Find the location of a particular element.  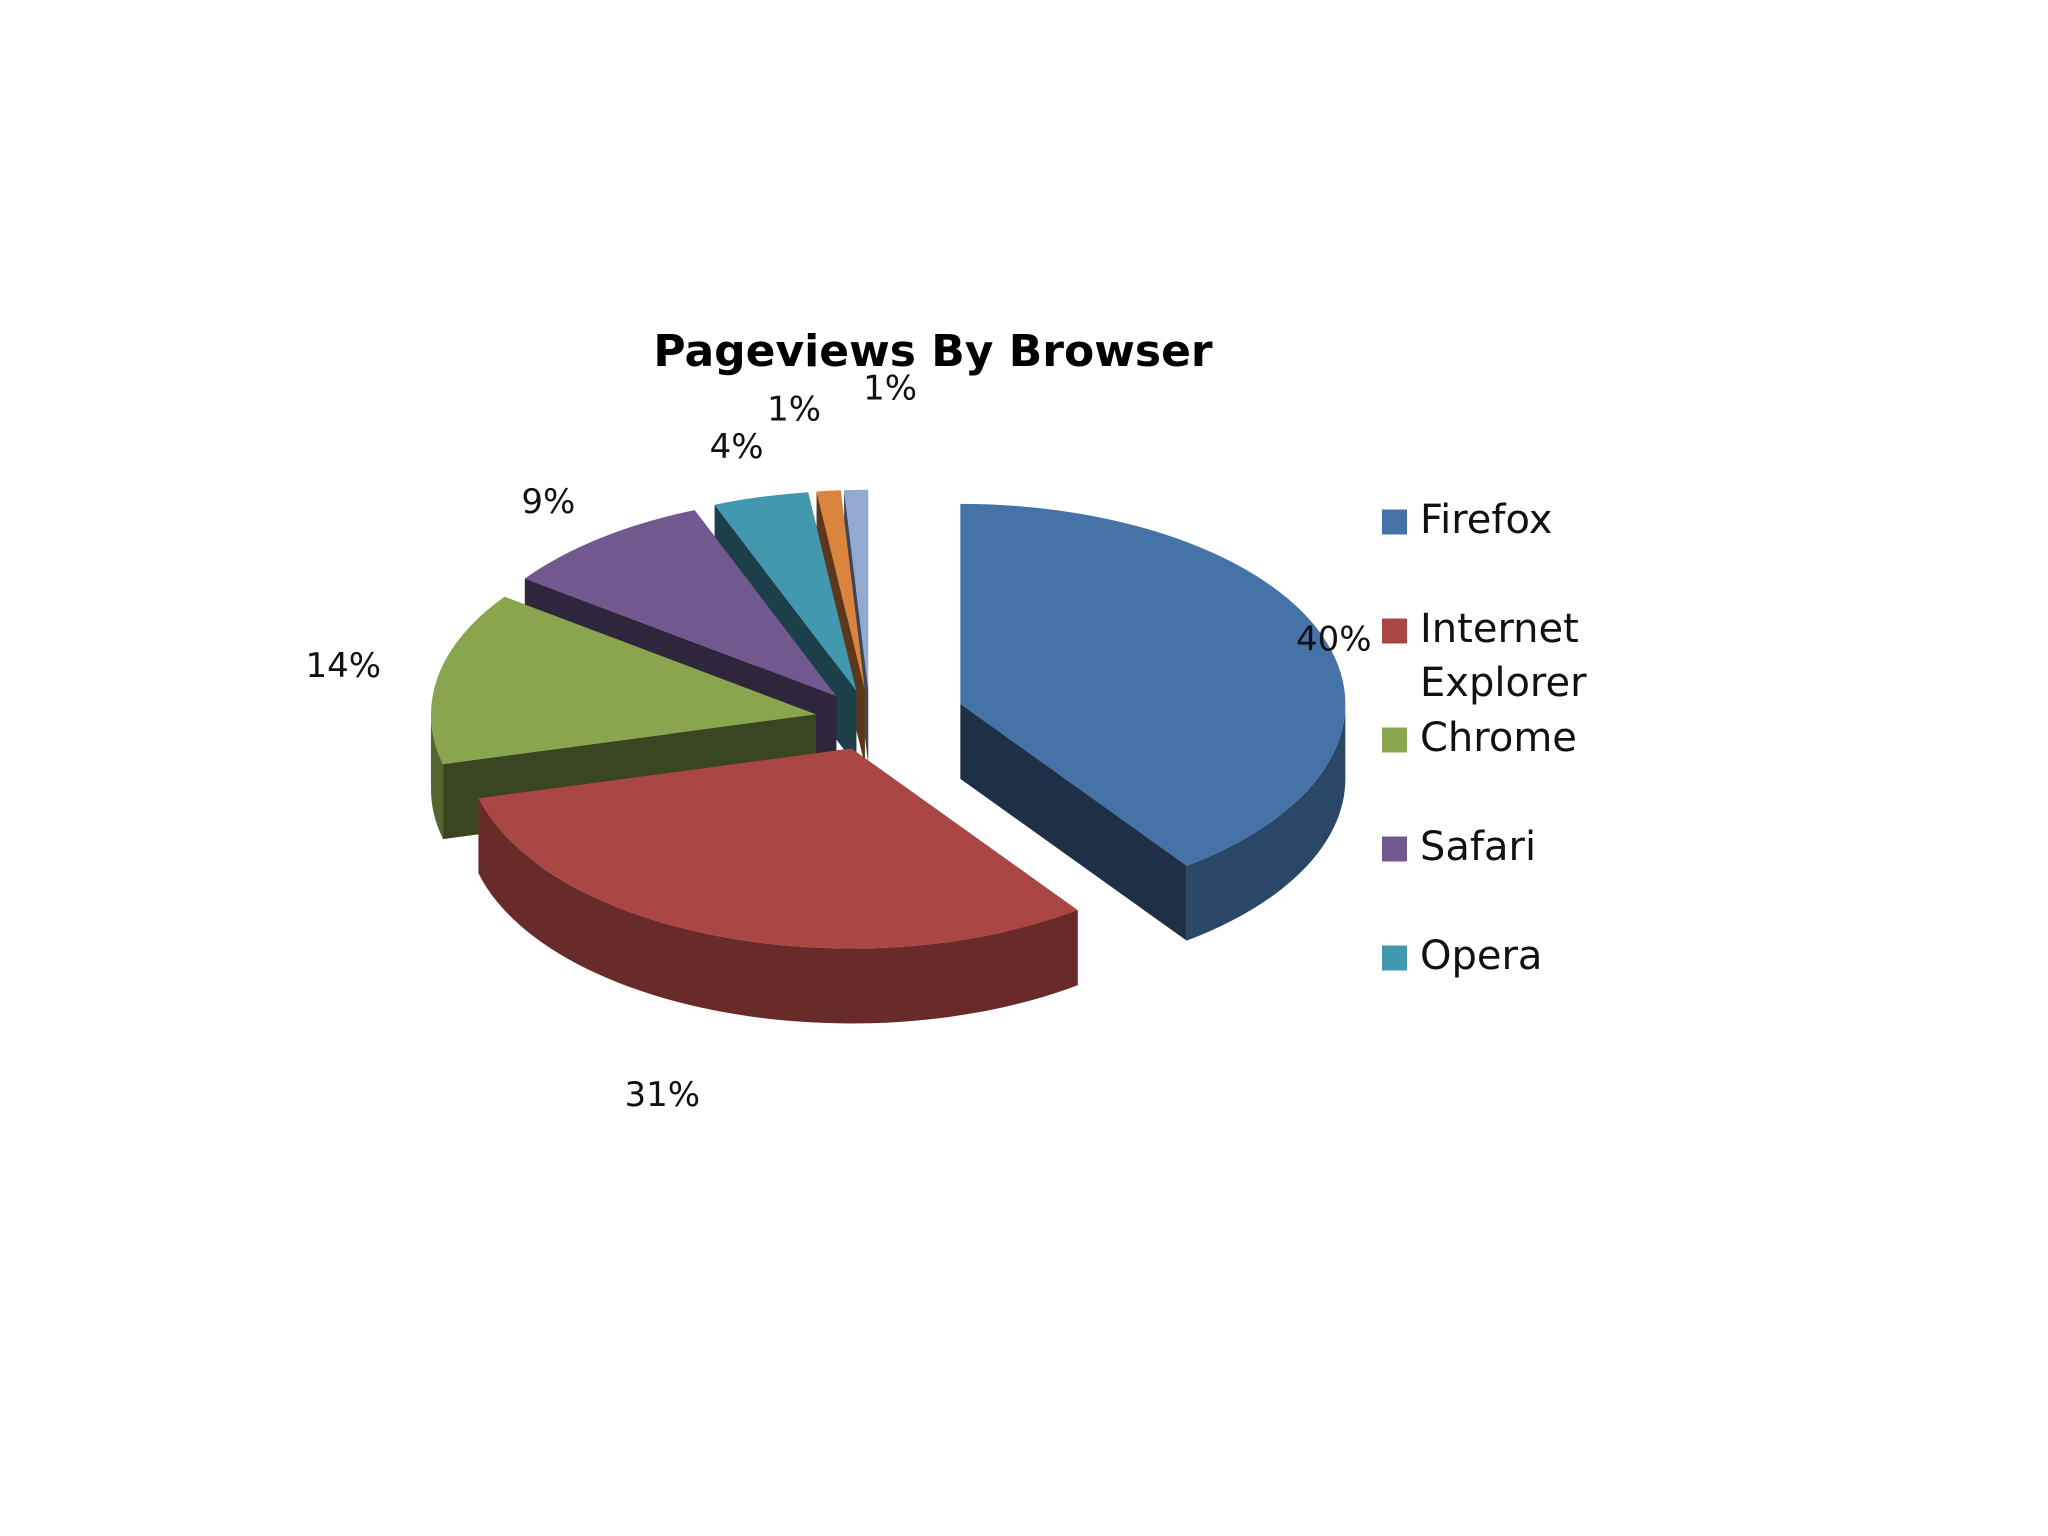

legend-label: Firefox is located at coordinates (1486, 520).